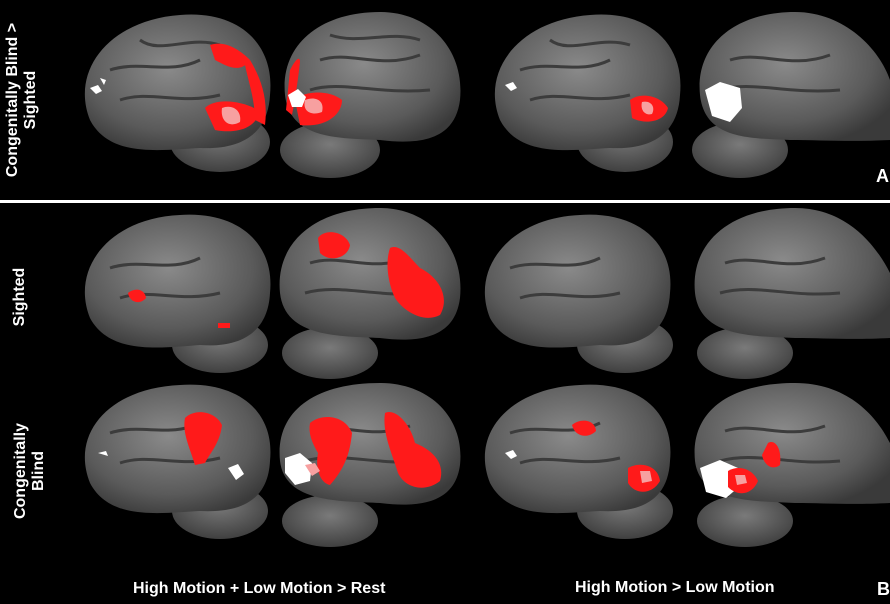  I want to click on brain-b2, so click(370, 293).